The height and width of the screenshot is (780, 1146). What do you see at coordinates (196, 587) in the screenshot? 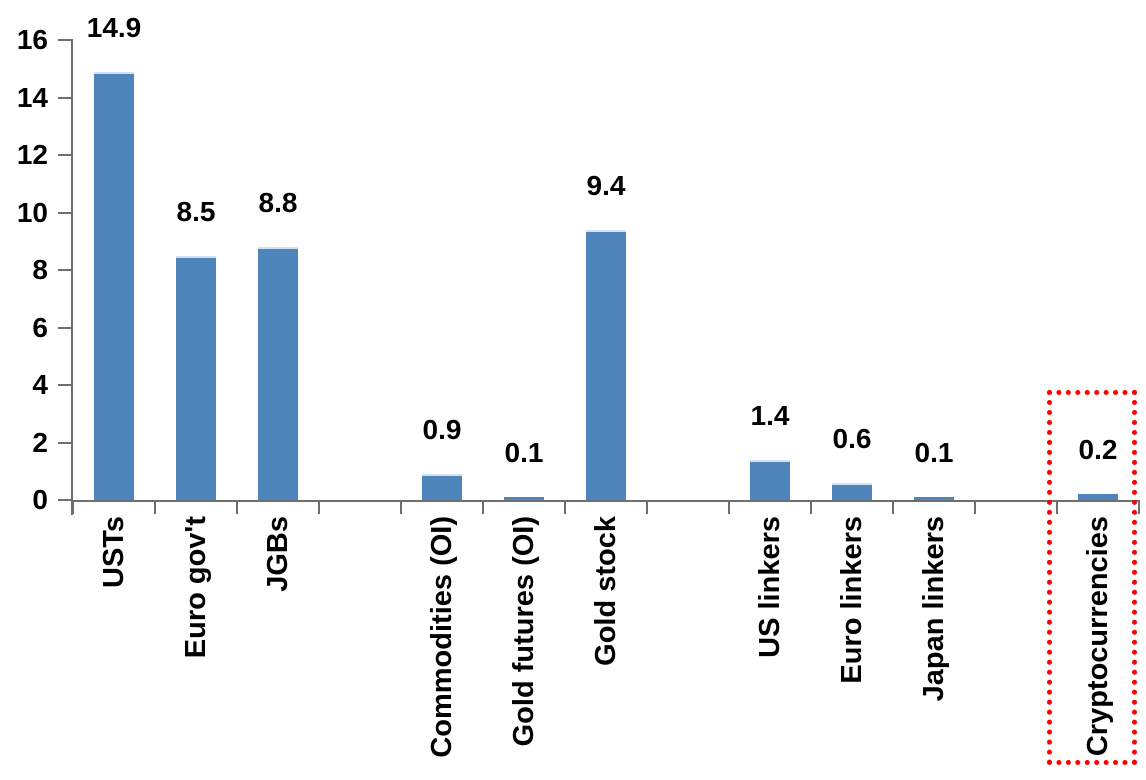
I see `category-label: Euro gov't` at bounding box center [196, 587].